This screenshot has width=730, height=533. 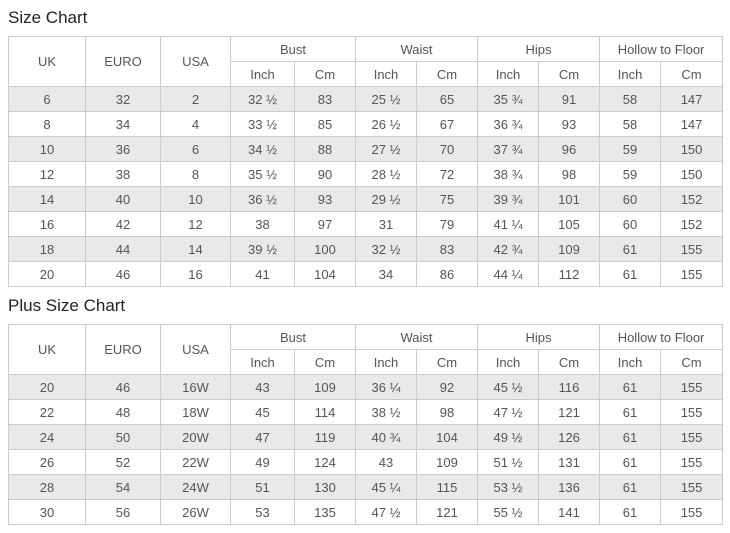 What do you see at coordinates (195, 174) in the screenshot?
I see `cell: 8` at bounding box center [195, 174].